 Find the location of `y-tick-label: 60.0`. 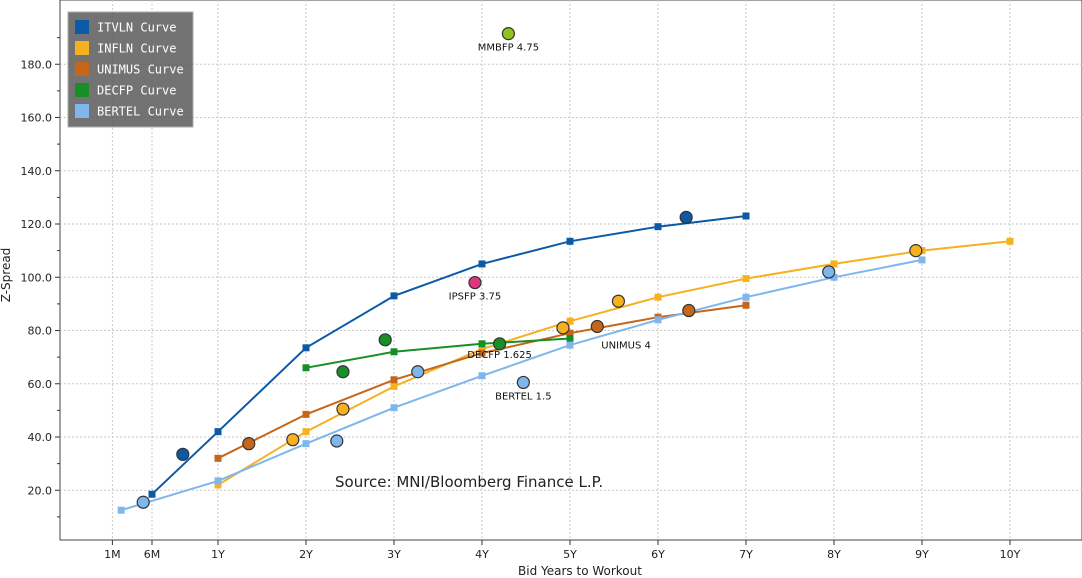

y-tick-label: 60.0 is located at coordinates (40, 384).